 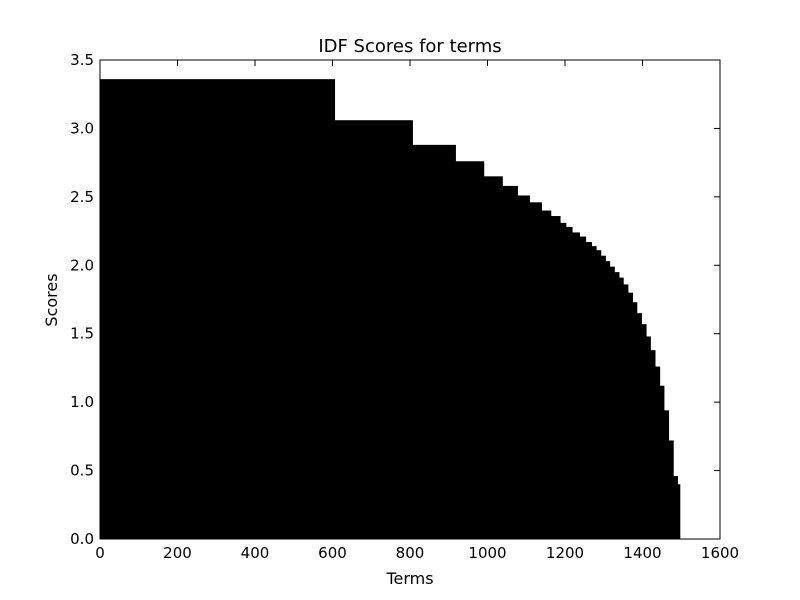 I want to click on y-tick-label-5: 2.5, so click(x=82, y=197).